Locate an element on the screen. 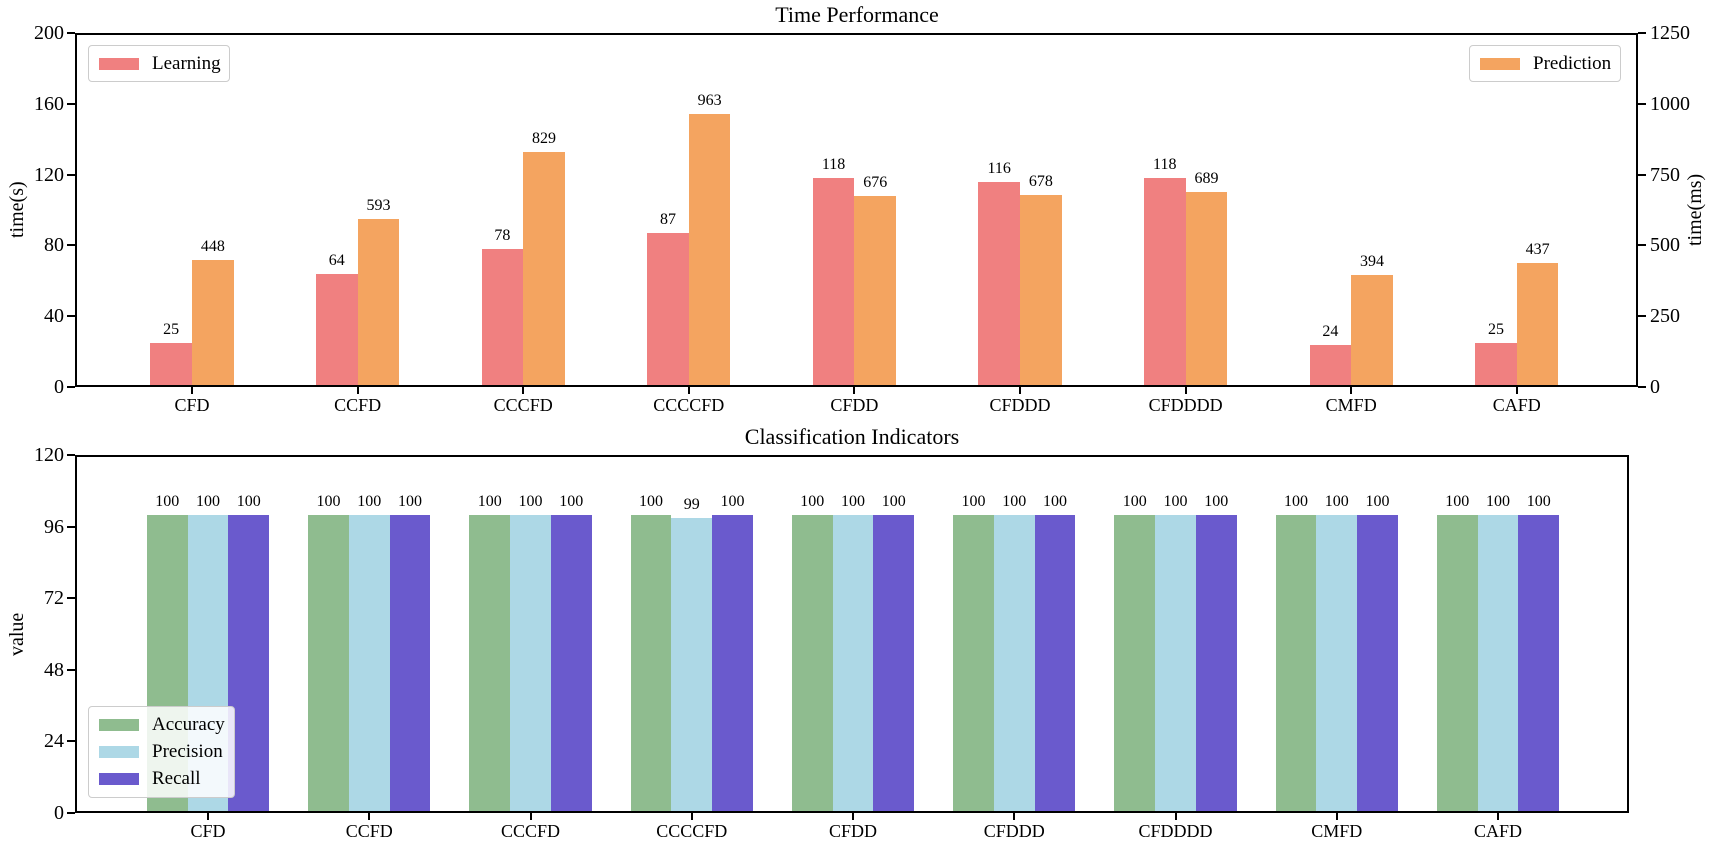  value-label: 118 is located at coordinates (833, 165).